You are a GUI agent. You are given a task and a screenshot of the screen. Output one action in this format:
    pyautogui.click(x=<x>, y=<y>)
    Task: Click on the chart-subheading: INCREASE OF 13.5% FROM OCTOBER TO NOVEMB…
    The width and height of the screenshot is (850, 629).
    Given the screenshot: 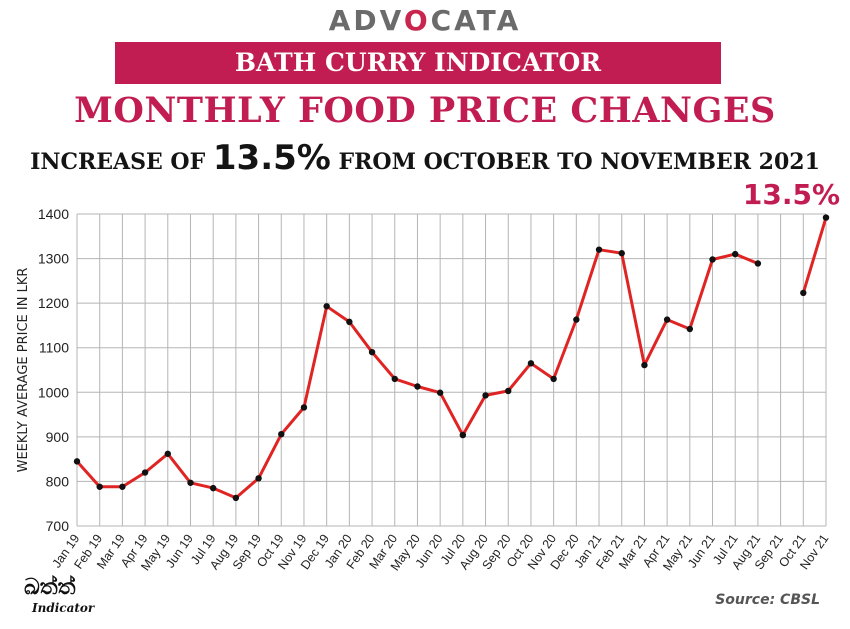 What is the action you would take?
    pyautogui.click(x=425, y=158)
    